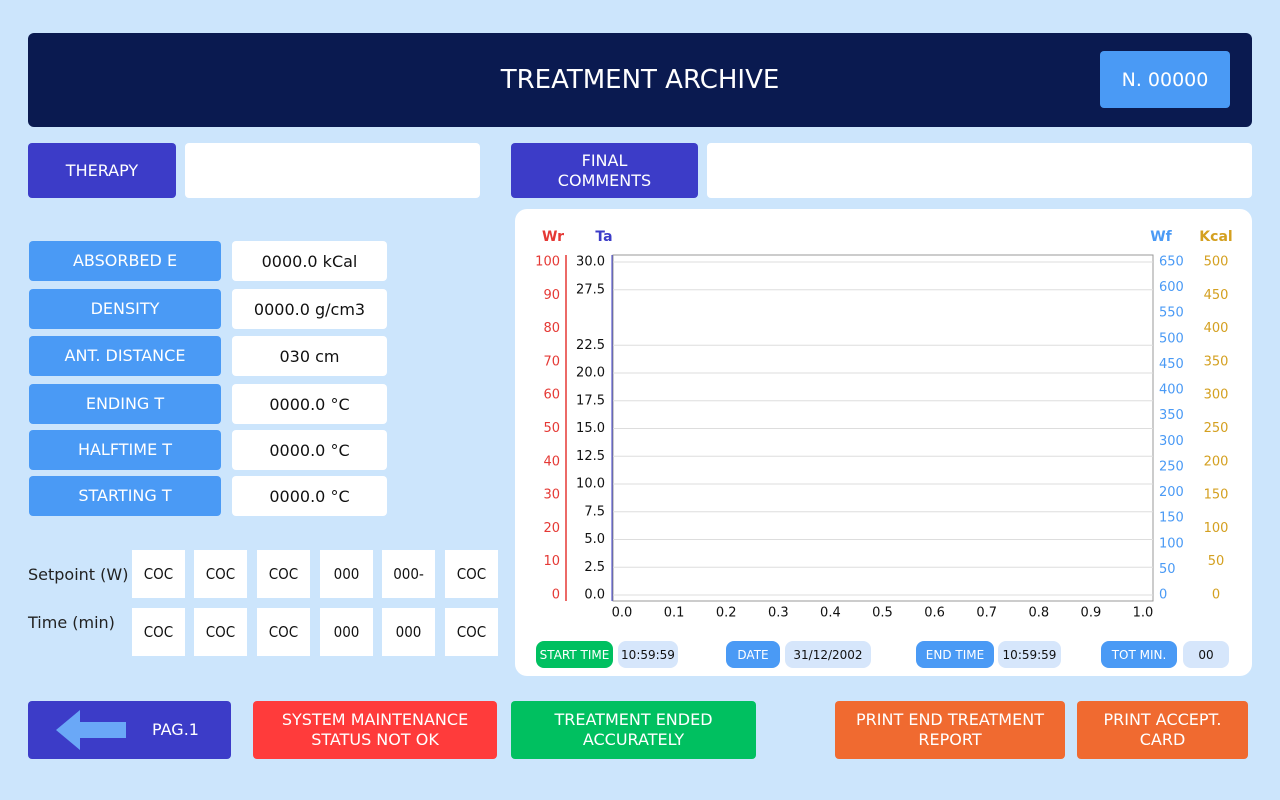 Image resolution: width=1280 pixels, height=800 pixels. What do you see at coordinates (594, 539) in the screenshot?
I see `y-tick-label: 5.0` at bounding box center [594, 539].